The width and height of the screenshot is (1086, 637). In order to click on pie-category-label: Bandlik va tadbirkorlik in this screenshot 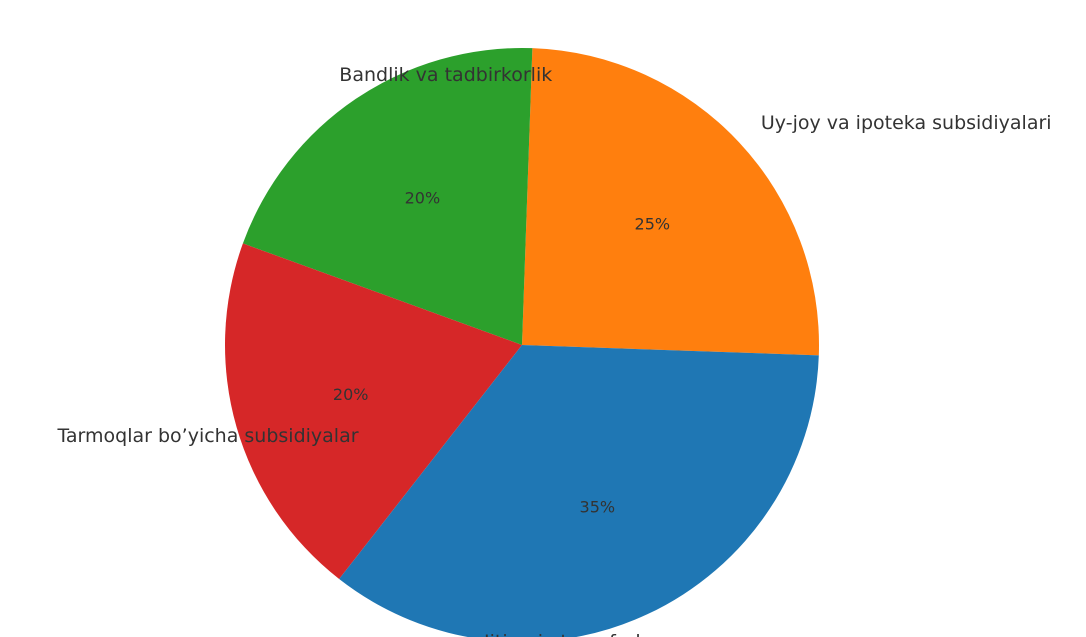, I will do `click(445, 75)`.